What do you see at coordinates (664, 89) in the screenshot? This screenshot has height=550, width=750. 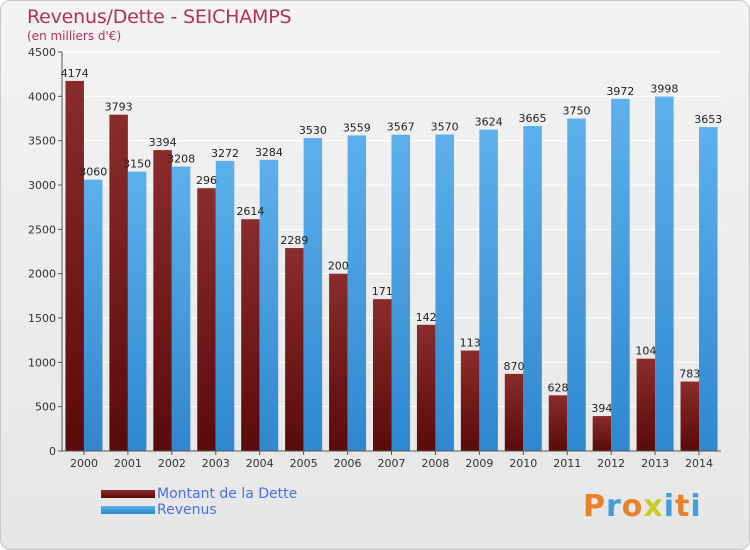 I see `data-label-revenus: 3998` at bounding box center [664, 89].